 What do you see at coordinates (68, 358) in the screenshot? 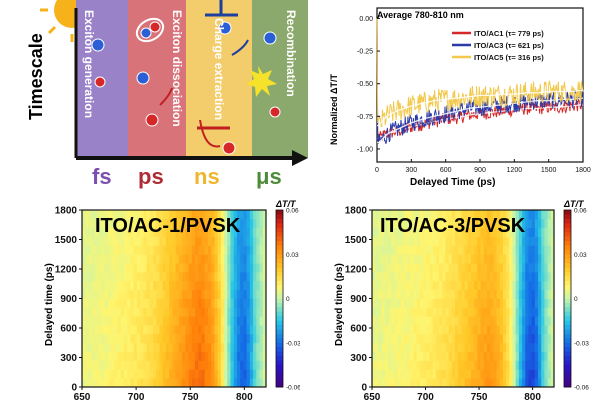
I see `heatmap-y-tick-label: 300` at bounding box center [68, 358].